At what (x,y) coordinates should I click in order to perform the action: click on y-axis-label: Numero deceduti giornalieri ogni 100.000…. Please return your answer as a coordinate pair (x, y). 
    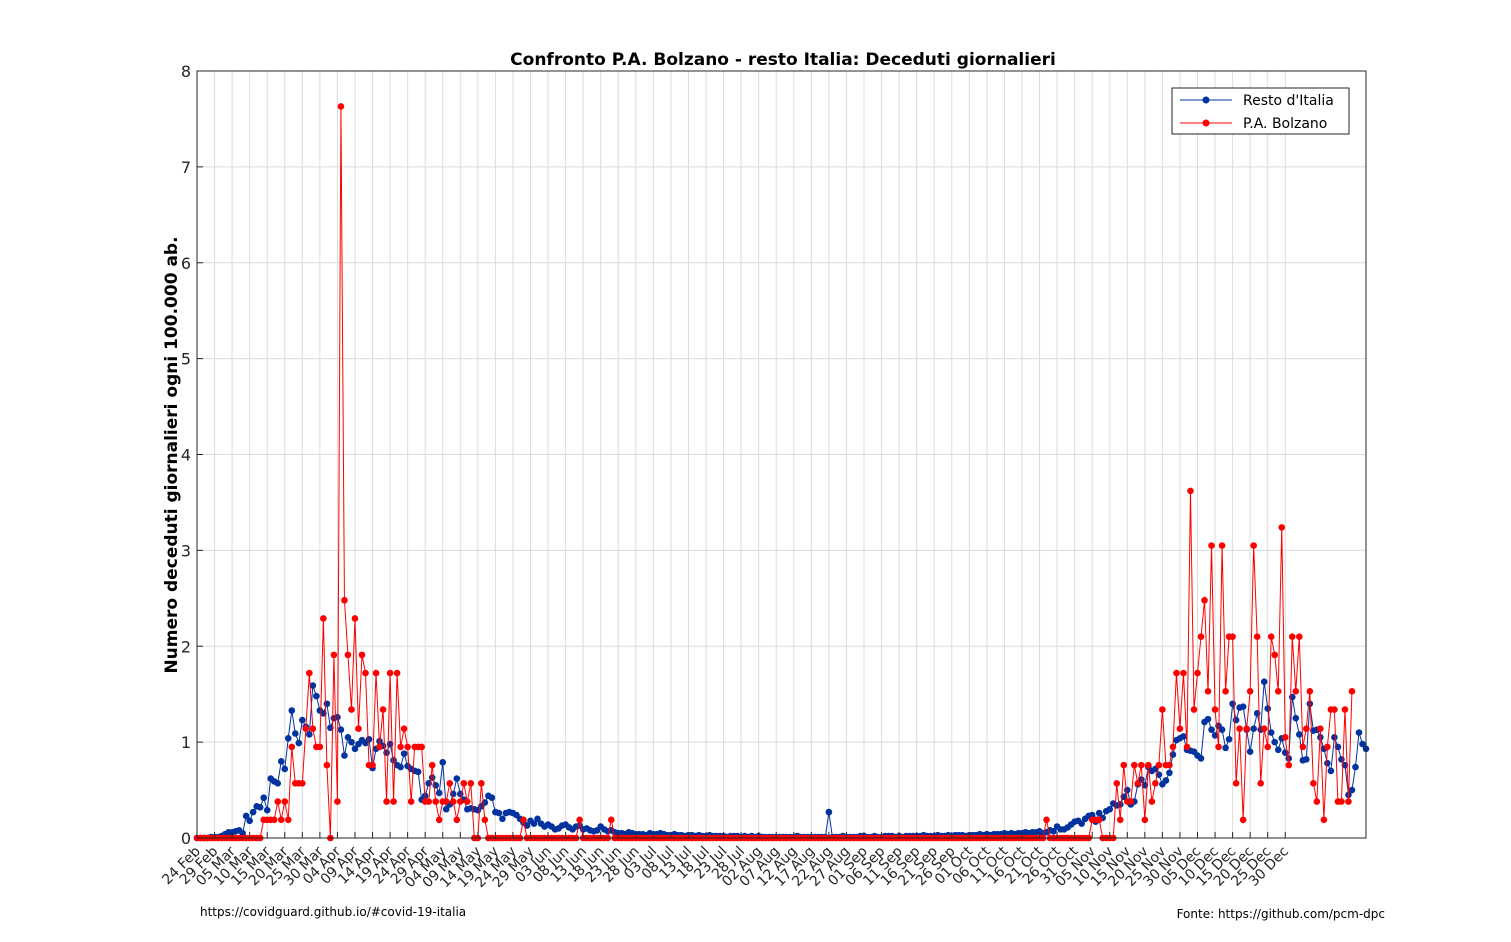
    Looking at the image, I should click on (172, 454).